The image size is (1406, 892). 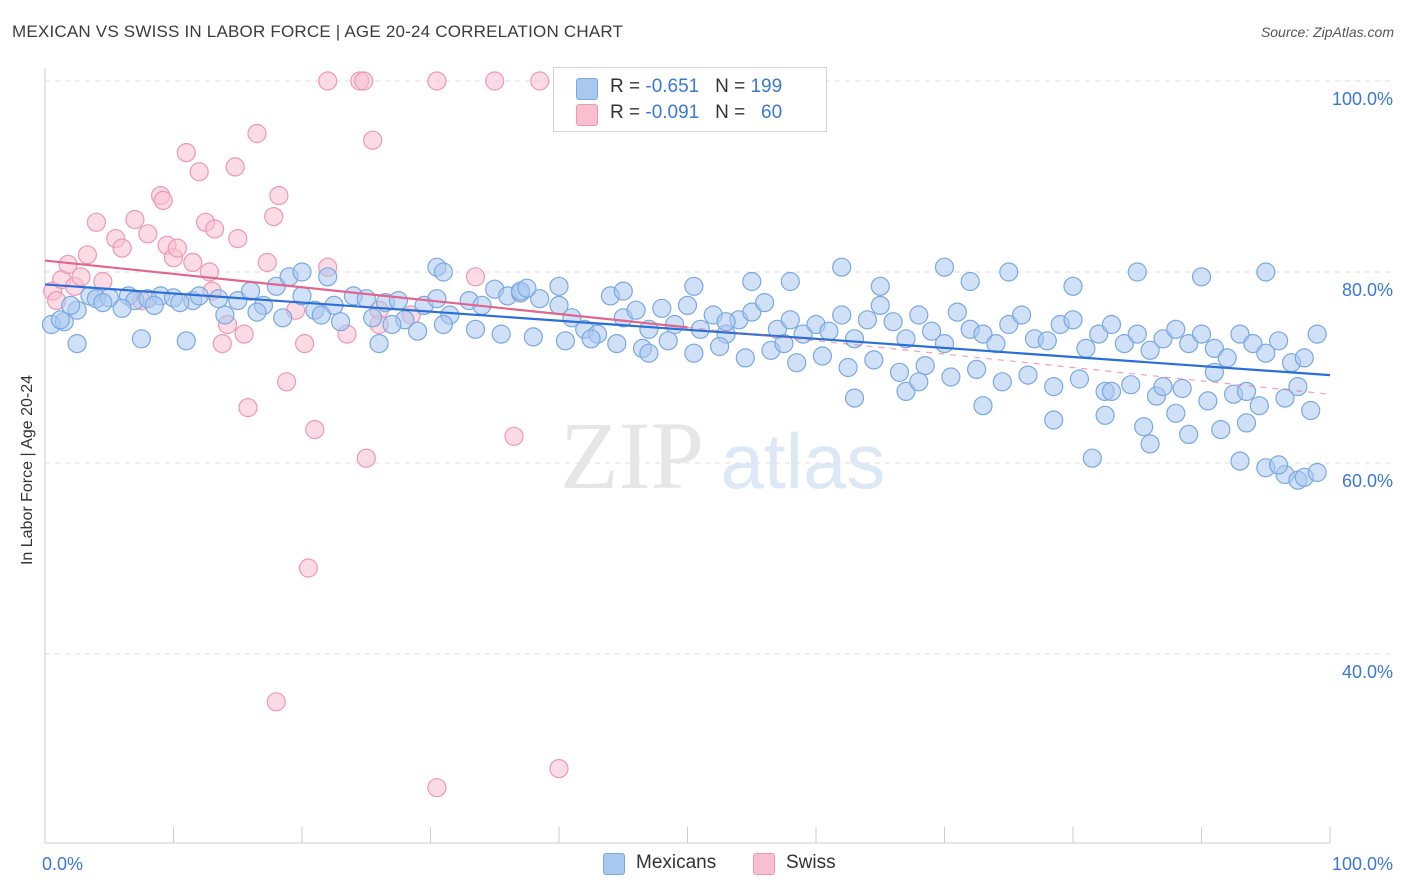 What do you see at coordinates (766, 86) in the screenshot?
I see `legend-n-value: 199` at bounding box center [766, 86].